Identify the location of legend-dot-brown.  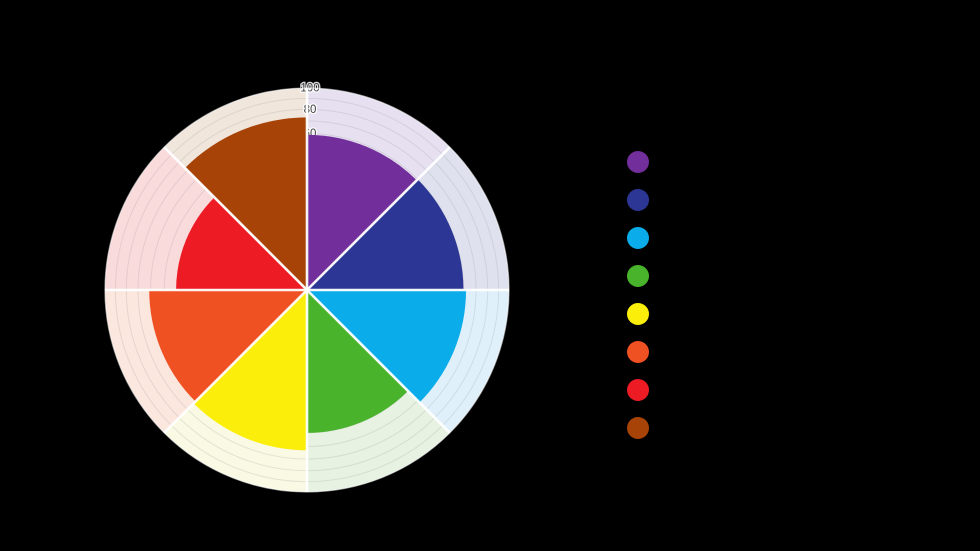
(638, 428).